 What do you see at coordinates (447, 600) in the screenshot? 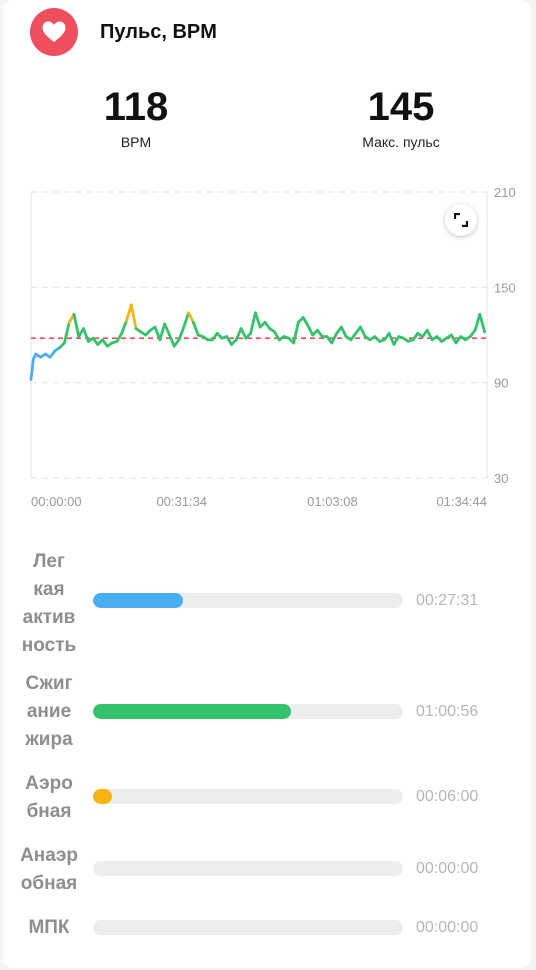
I see `zone-duration: 00:27:31` at bounding box center [447, 600].